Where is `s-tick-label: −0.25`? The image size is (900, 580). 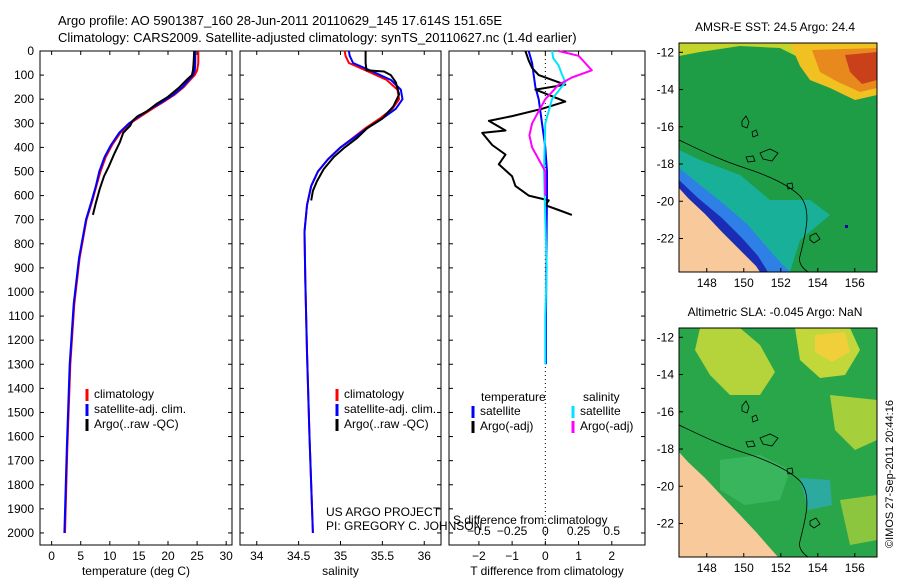 s-tick-label: −0.25 is located at coordinates (512, 531).